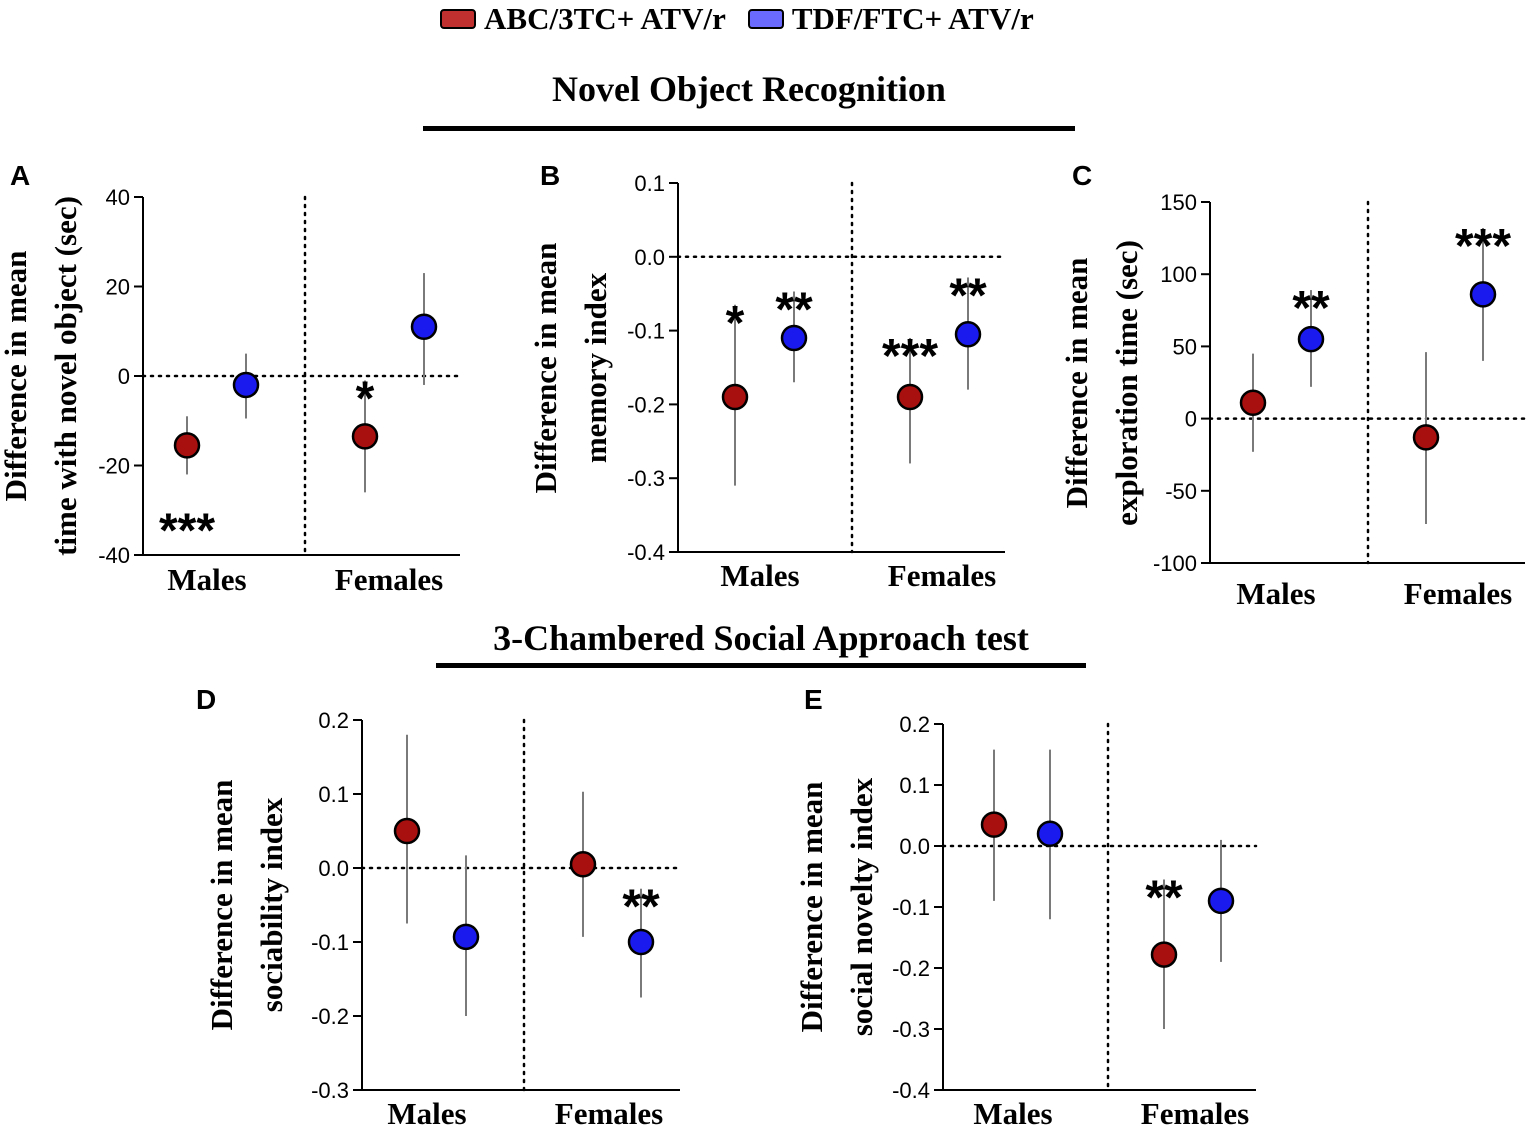 The width and height of the screenshot is (1532, 1132). Describe the element at coordinates (912, 18) in the screenshot. I see `legend-label-tdf: TDF/FTC+ ATV/r` at that location.